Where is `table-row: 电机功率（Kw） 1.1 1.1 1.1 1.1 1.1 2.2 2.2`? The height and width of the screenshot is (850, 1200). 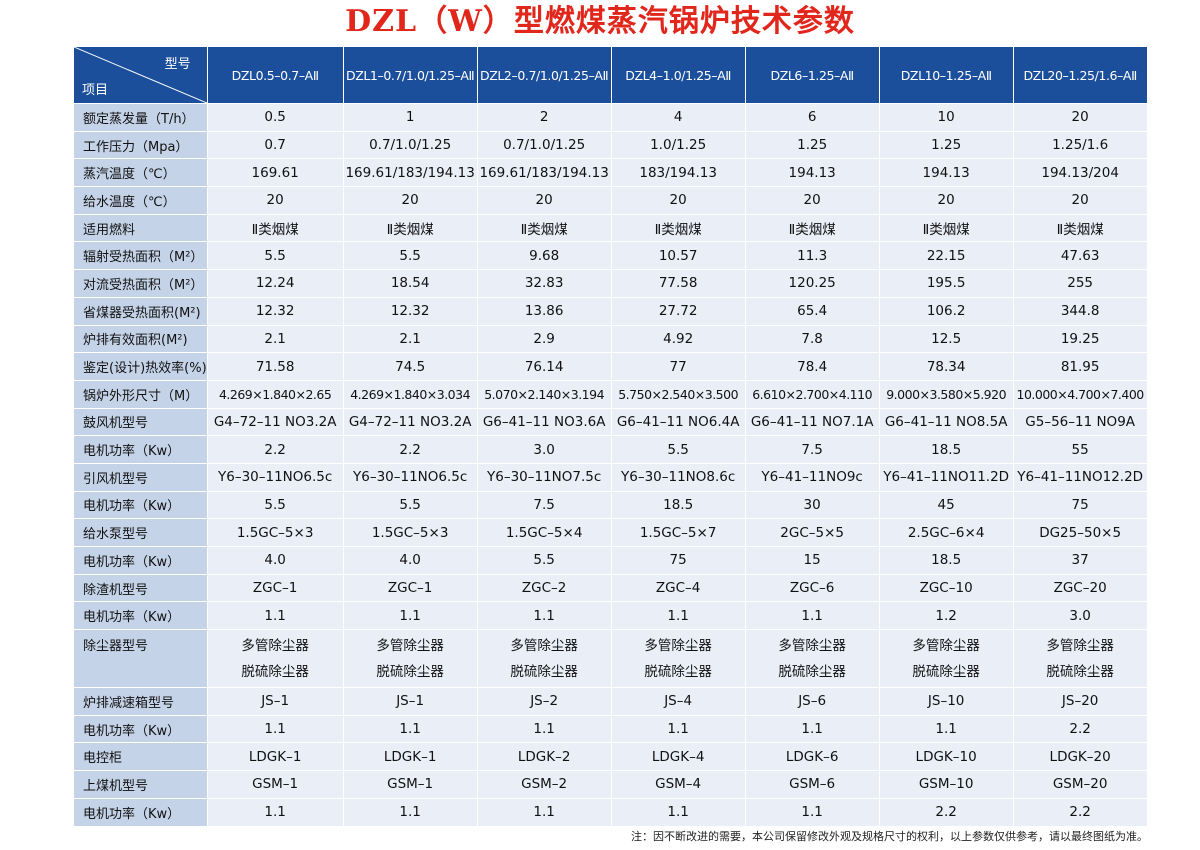 table-row: 电机功率（Kw） 1.1 1.1 1.1 1.1 1.1 2.2 2.2 is located at coordinates (610, 812).